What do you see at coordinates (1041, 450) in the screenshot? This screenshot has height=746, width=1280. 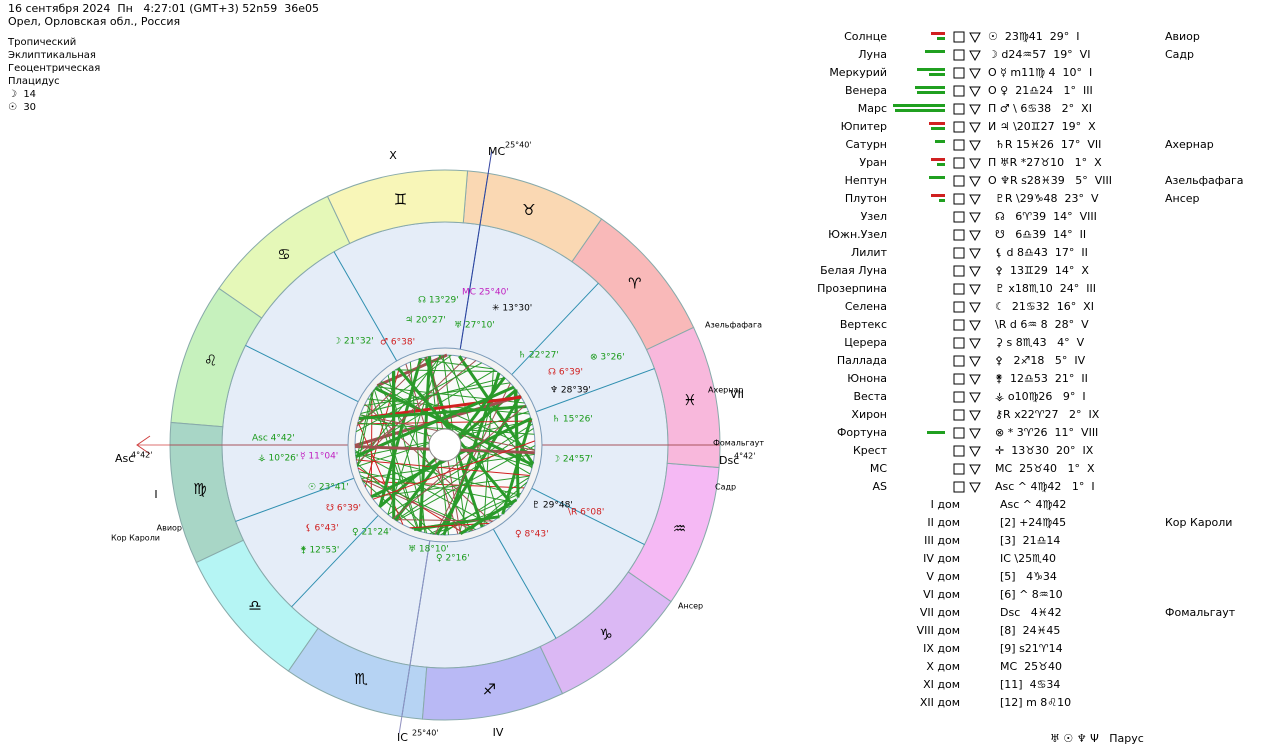 I see `planet-position: ✛ 13♉30 20° IX` at bounding box center [1041, 450].